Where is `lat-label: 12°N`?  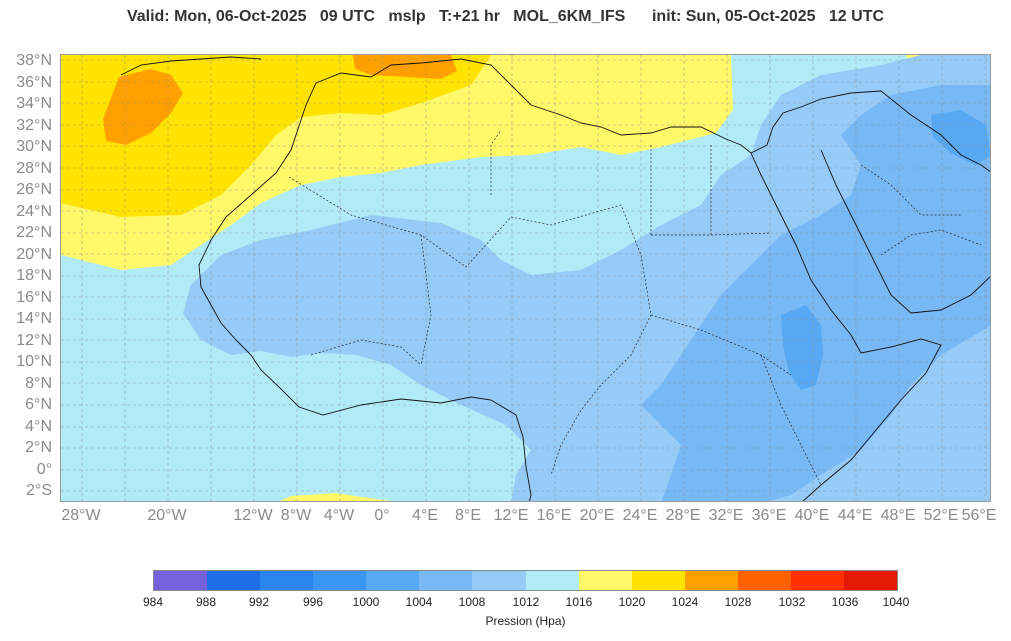
lat-label: 12°N is located at coordinates (34, 340).